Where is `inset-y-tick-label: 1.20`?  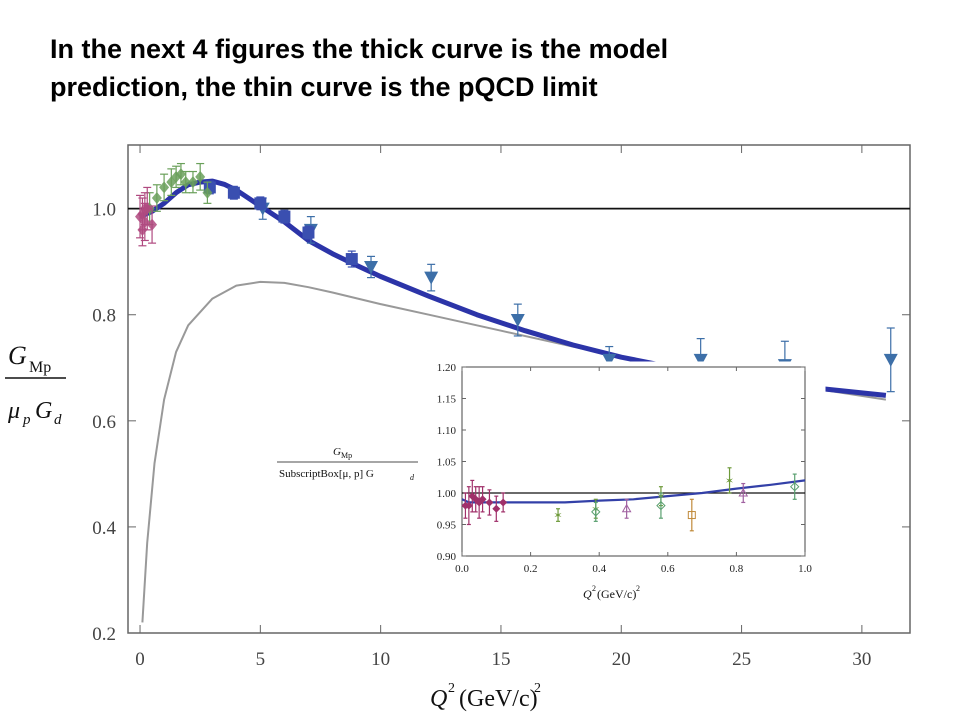
inset-y-tick-label: 1.20 is located at coordinates (447, 368).